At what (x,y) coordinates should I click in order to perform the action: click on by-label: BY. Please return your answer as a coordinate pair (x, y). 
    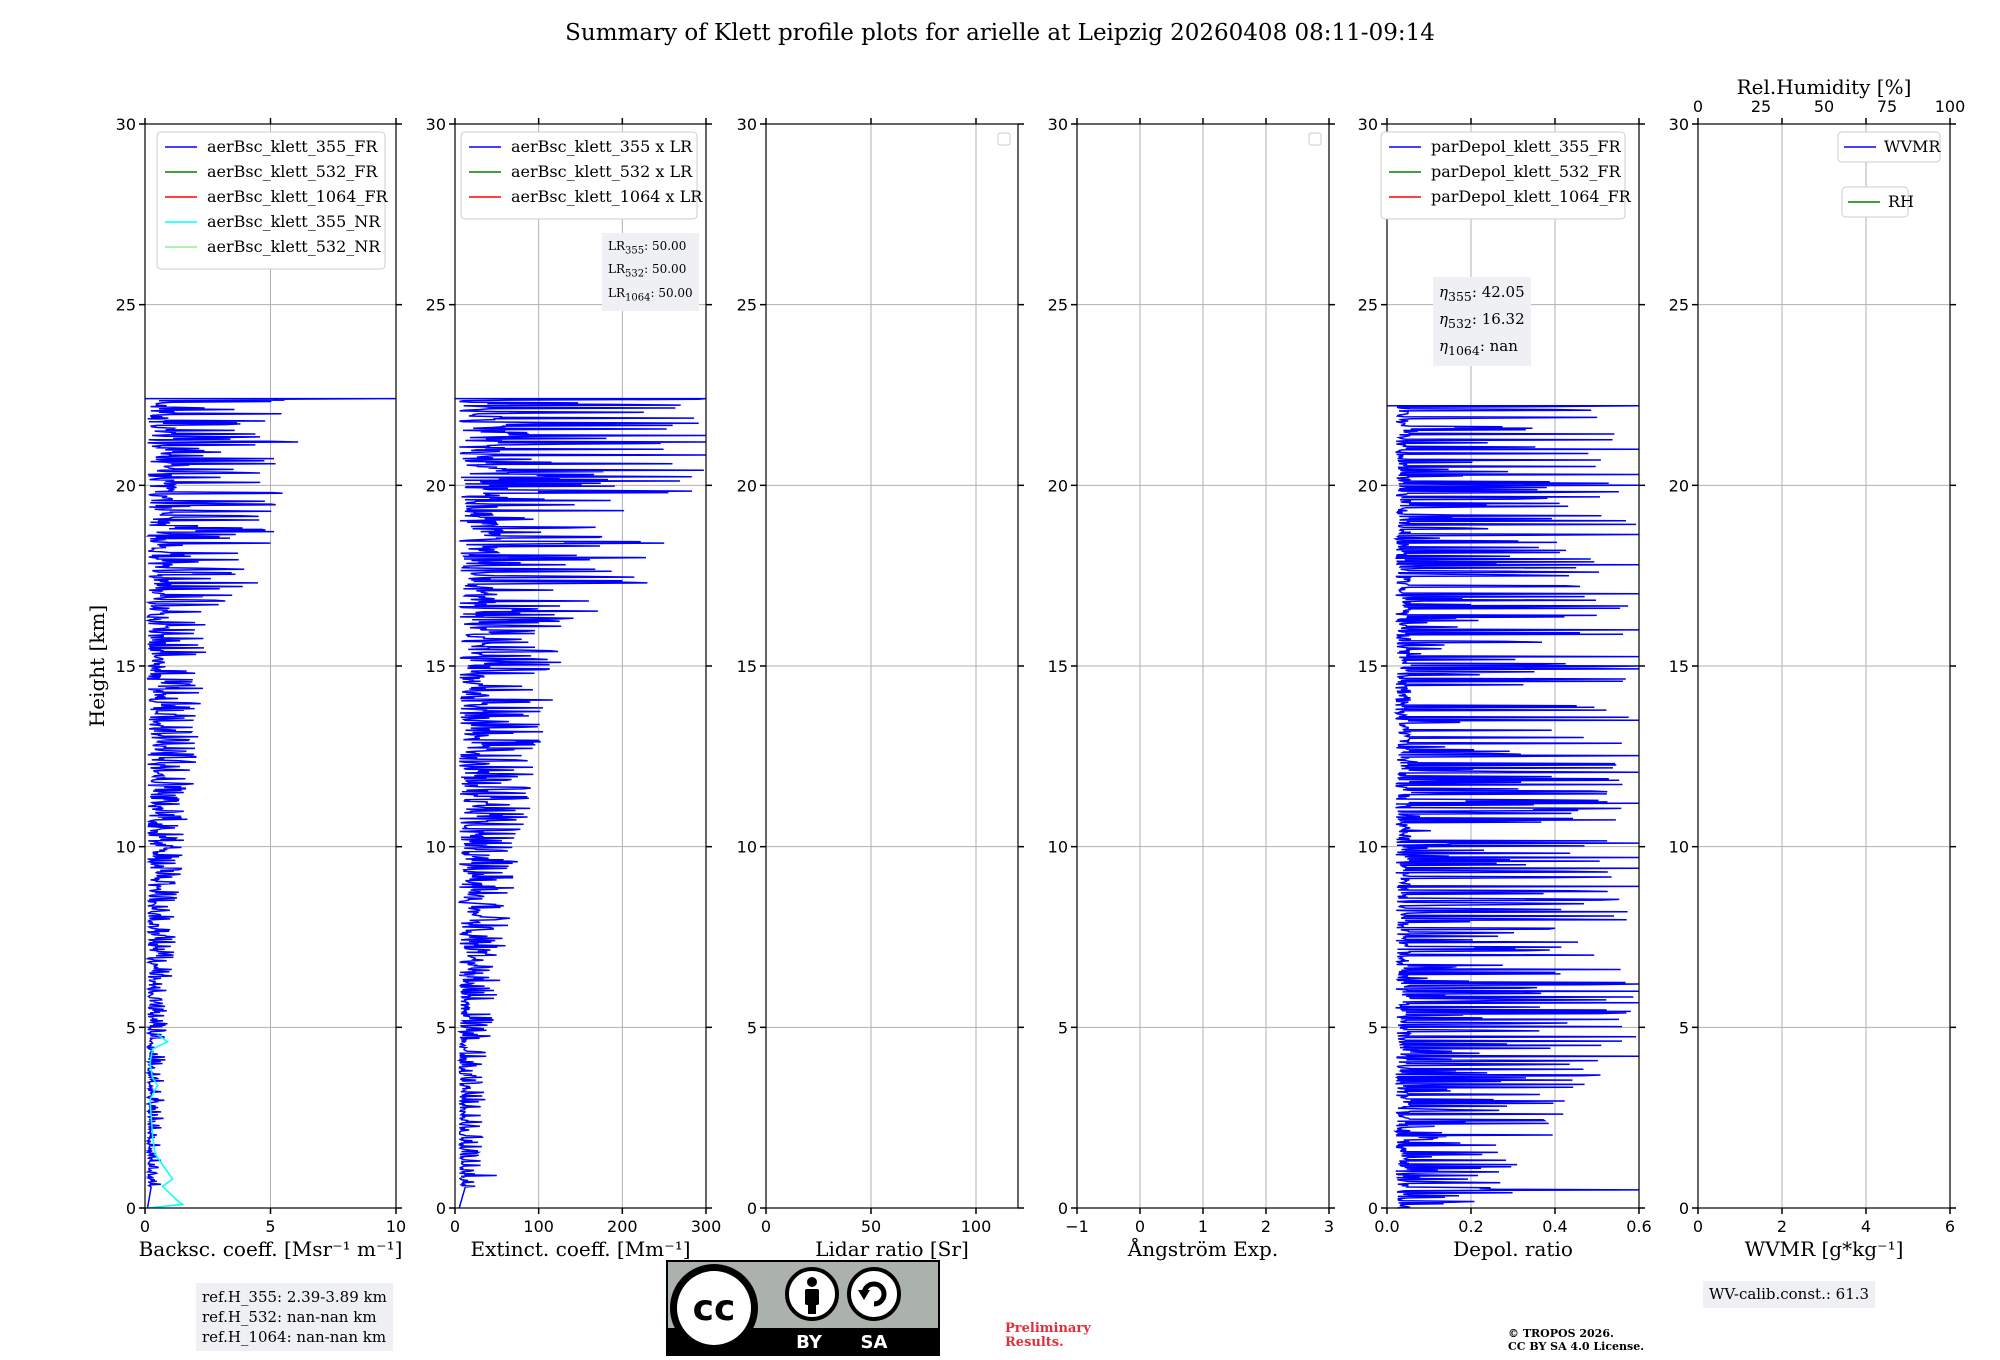
    Looking at the image, I should click on (809, 1342).